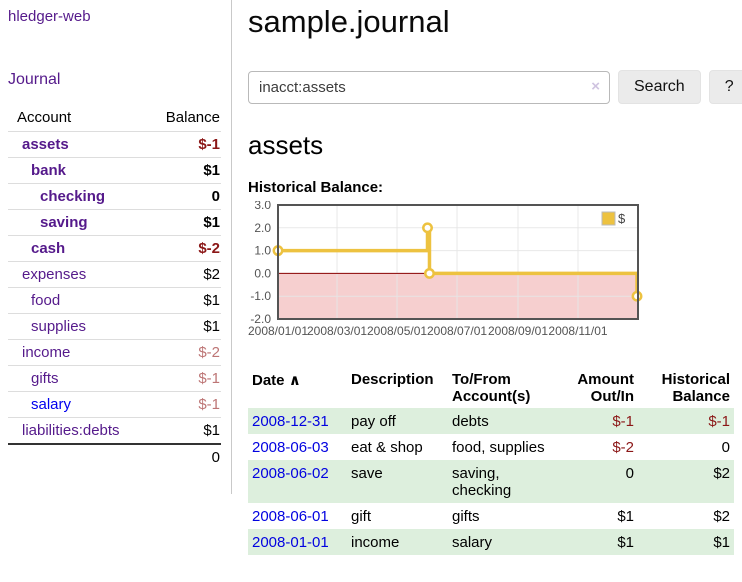 The image size is (742, 582). What do you see at coordinates (48, 248) in the screenshot?
I see `account-link: cash` at bounding box center [48, 248].